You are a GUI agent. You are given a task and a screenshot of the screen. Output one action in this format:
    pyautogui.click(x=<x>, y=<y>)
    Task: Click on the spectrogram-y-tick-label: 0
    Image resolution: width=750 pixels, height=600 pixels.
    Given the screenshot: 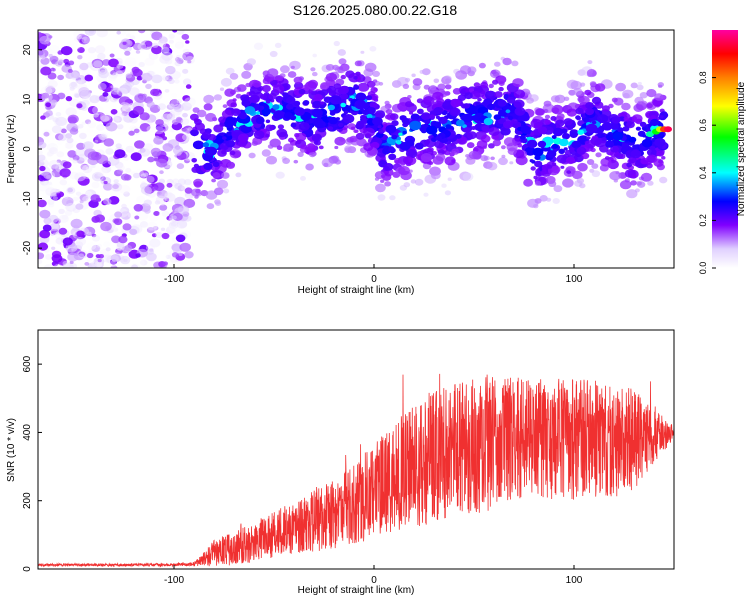 What is the action you would take?
    pyautogui.click(x=27, y=149)
    